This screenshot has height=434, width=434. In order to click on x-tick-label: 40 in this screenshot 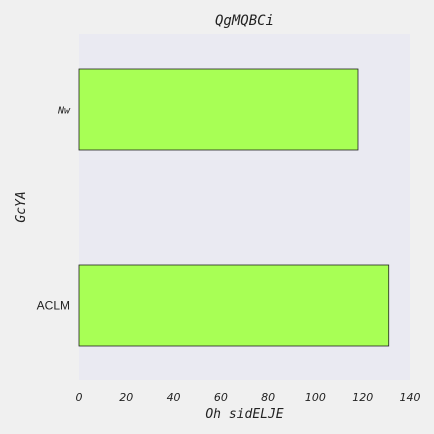, I will do `click(174, 397)`.